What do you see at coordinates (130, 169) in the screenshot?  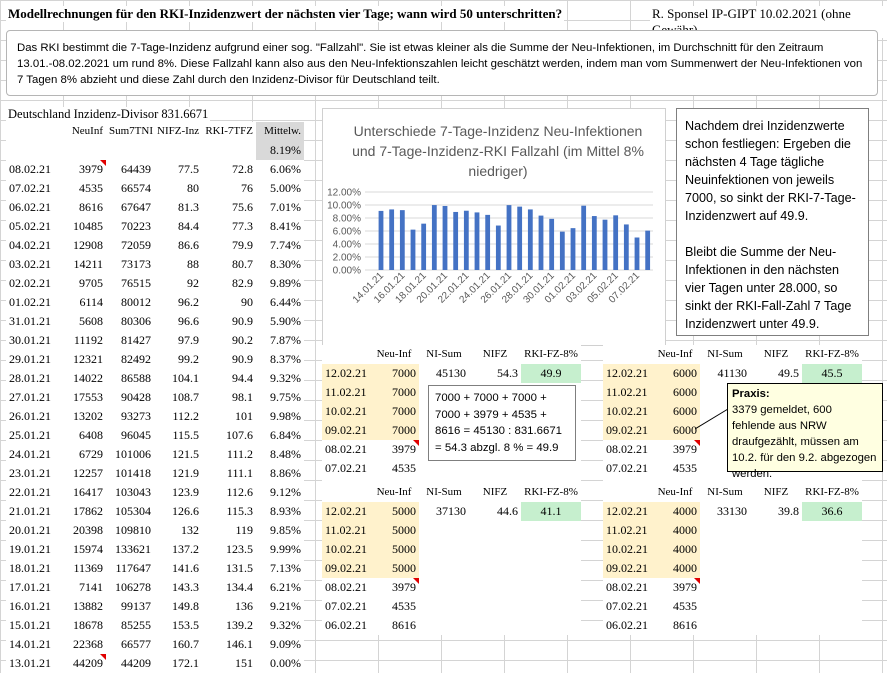 I see `table-cell: 64439` at bounding box center [130, 169].